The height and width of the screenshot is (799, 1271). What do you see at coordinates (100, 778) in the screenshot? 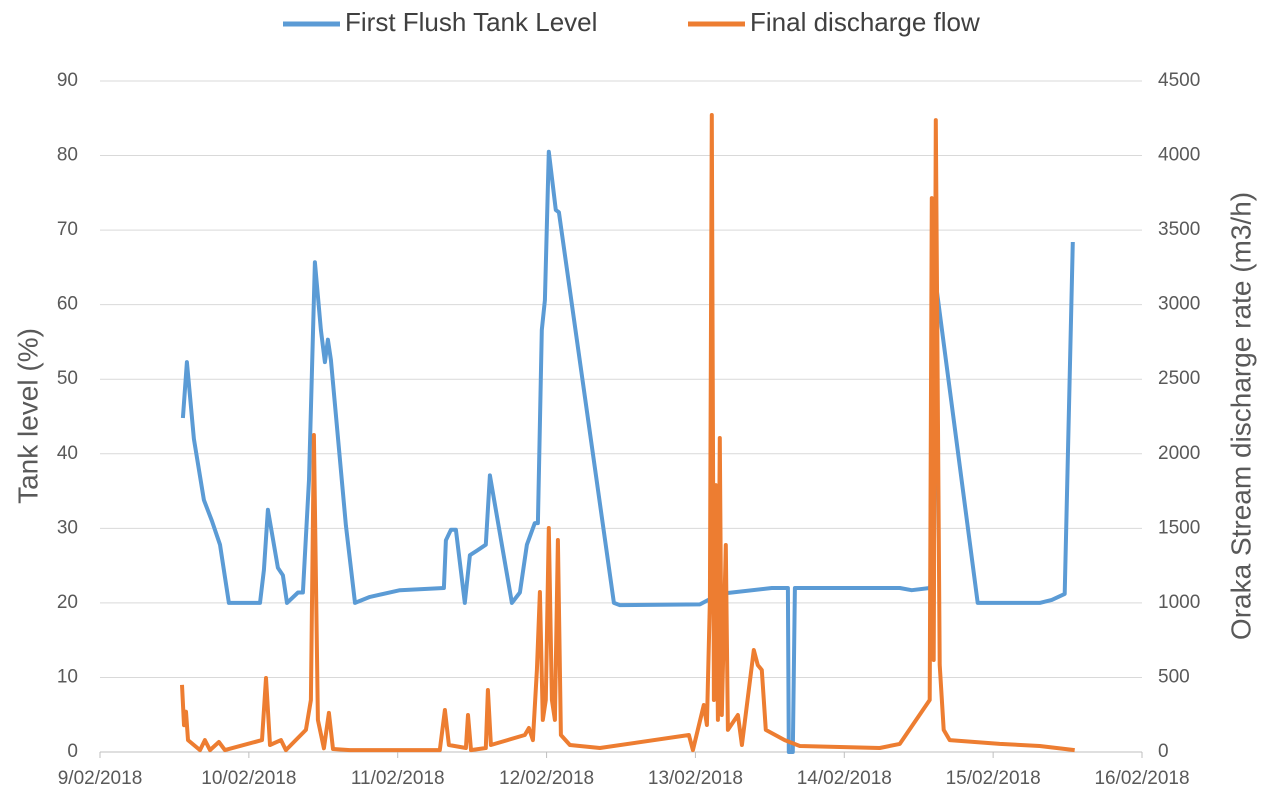
I see `x-tick-label: 9/02/2018` at bounding box center [100, 778].